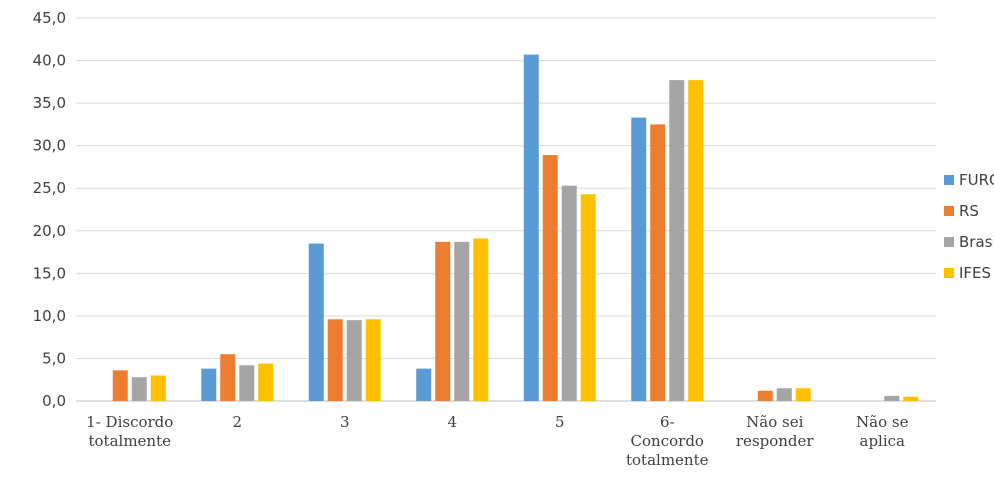 The height and width of the screenshot is (477, 994). Describe the element at coordinates (49, 61) in the screenshot. I see `y-tick-label: 40,0` at that location.